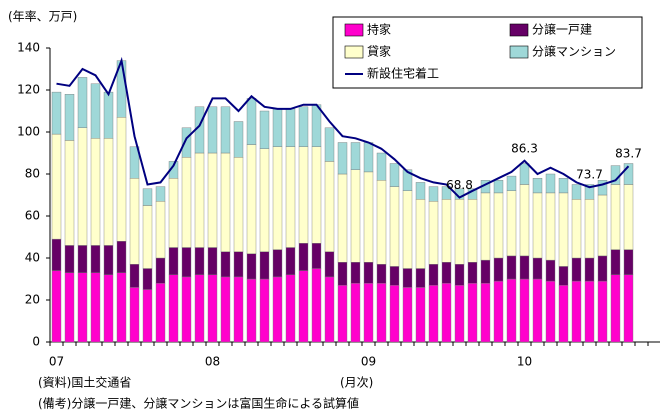 The image size is (666, 416). What do you see at coordinates (32, 258) in the screenshot?
I see `y-tick-label: 40` at bounding box center [32, 258].